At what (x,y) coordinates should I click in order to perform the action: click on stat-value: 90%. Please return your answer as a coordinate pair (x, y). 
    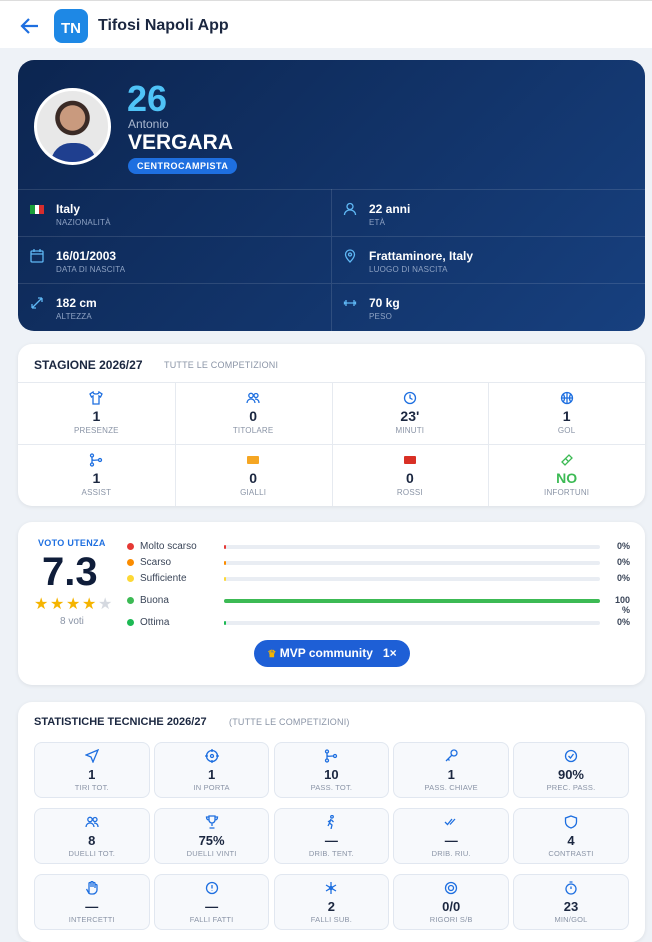
    Looking at the image, I should click on (570, 774).